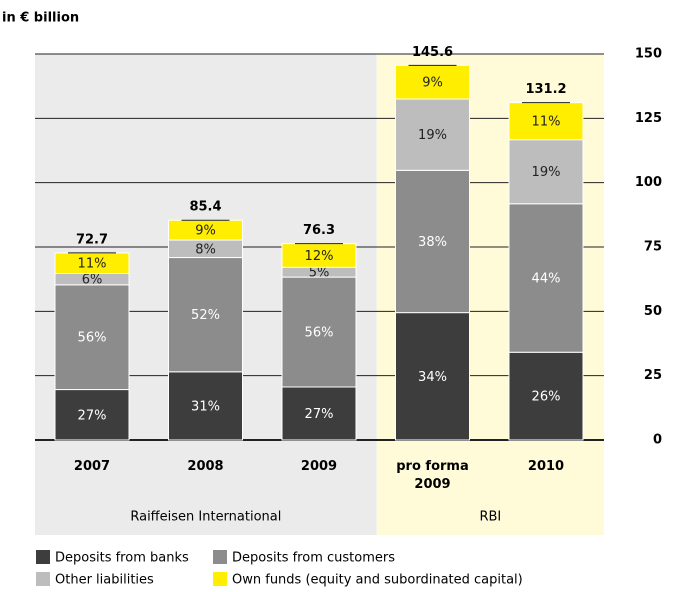 This screenshot has width=678, height=592. What do you see at coordinates (546, 466) in the screenshot?
I see `x-tick-label: 2010` at bounding box center [546, 466].